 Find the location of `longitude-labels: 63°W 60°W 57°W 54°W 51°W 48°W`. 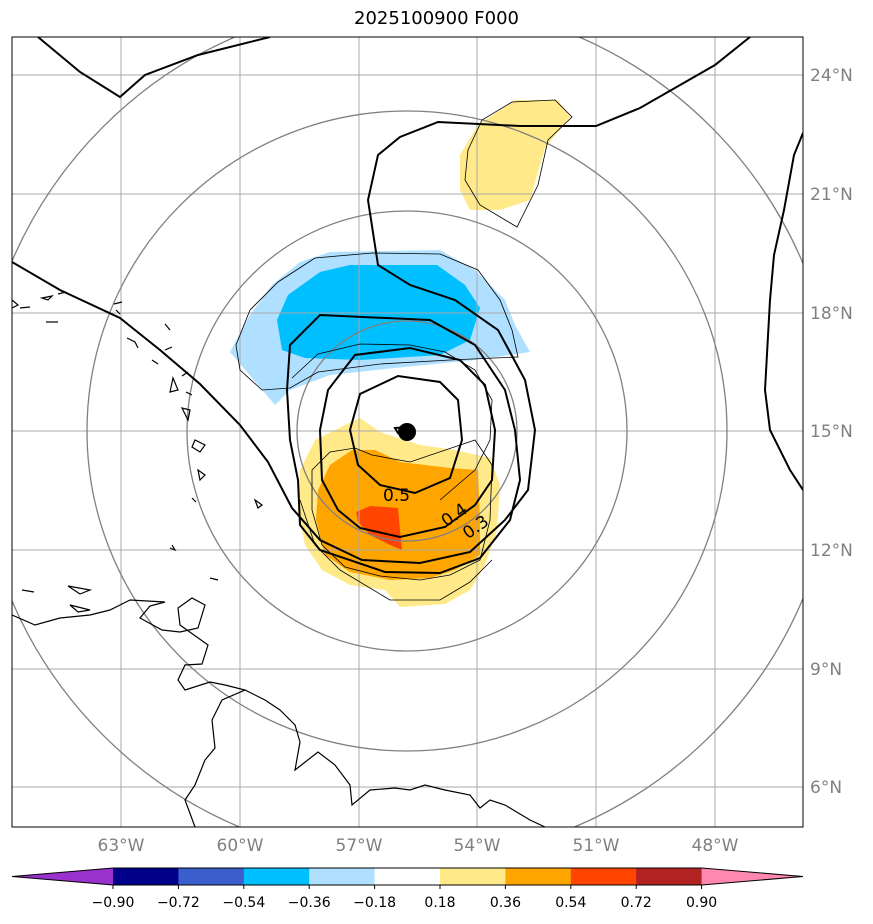

longitude-labels: 63°W 60°W 57°W 54°W 51°W 48°W is located at coordinates (418, 846).